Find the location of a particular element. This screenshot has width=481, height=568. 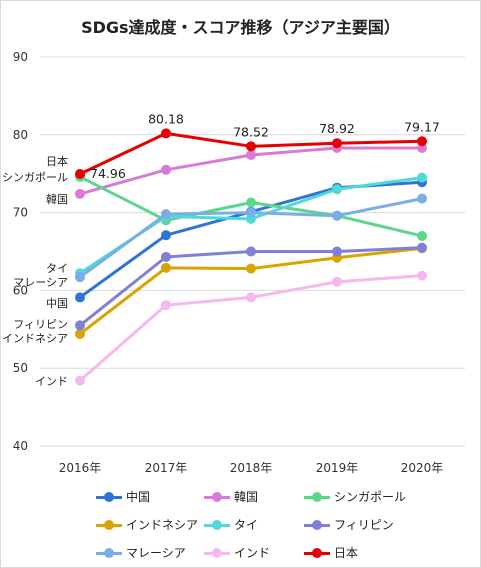

legend-label: タイ is located at coordinates (246, 525).